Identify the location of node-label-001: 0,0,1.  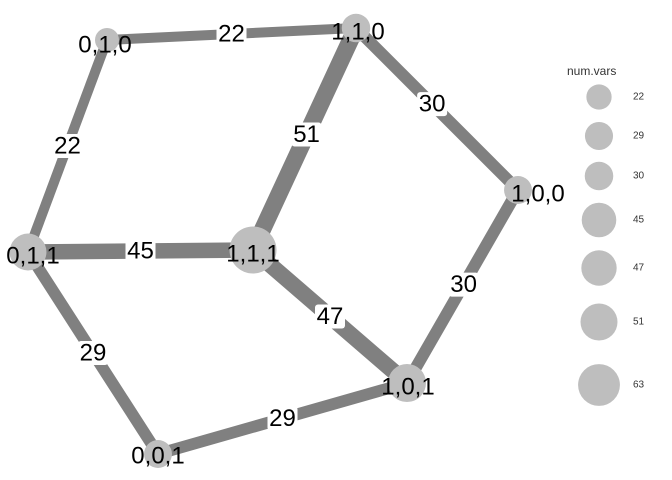
(157, 456).